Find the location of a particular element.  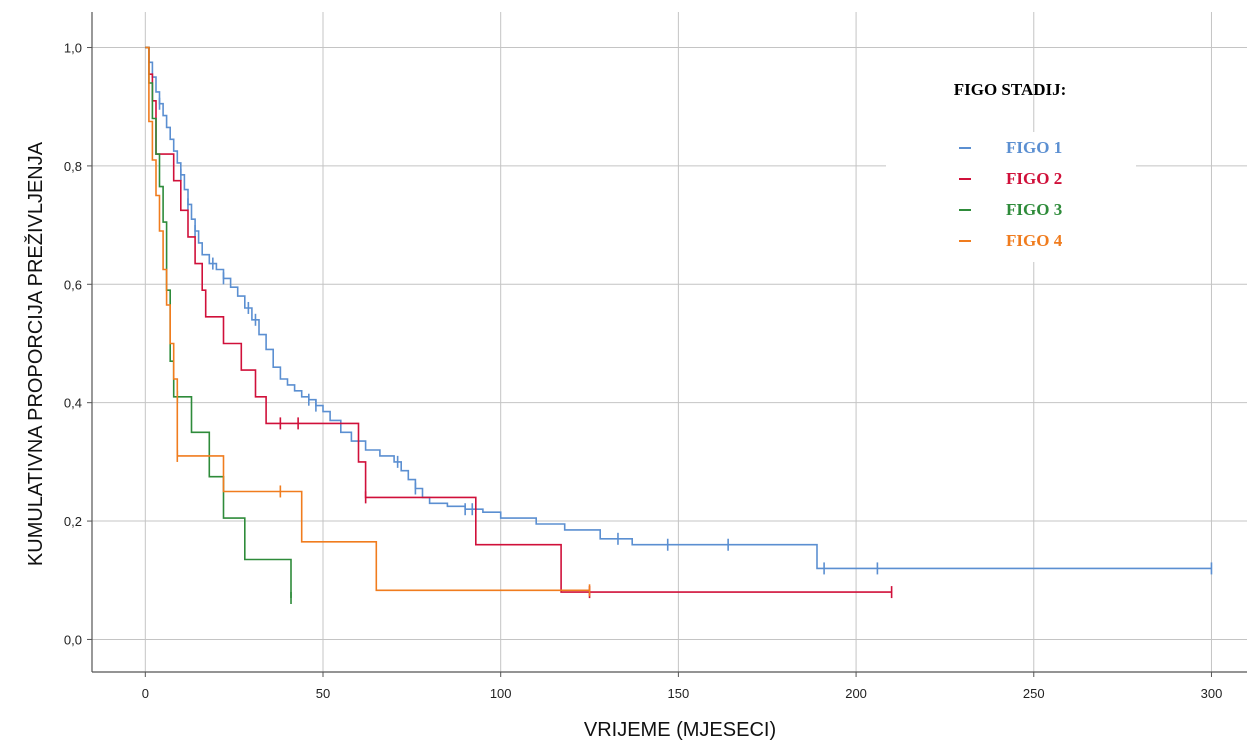

x-tick-label-4: 200 is located at coordinates (856, 693).